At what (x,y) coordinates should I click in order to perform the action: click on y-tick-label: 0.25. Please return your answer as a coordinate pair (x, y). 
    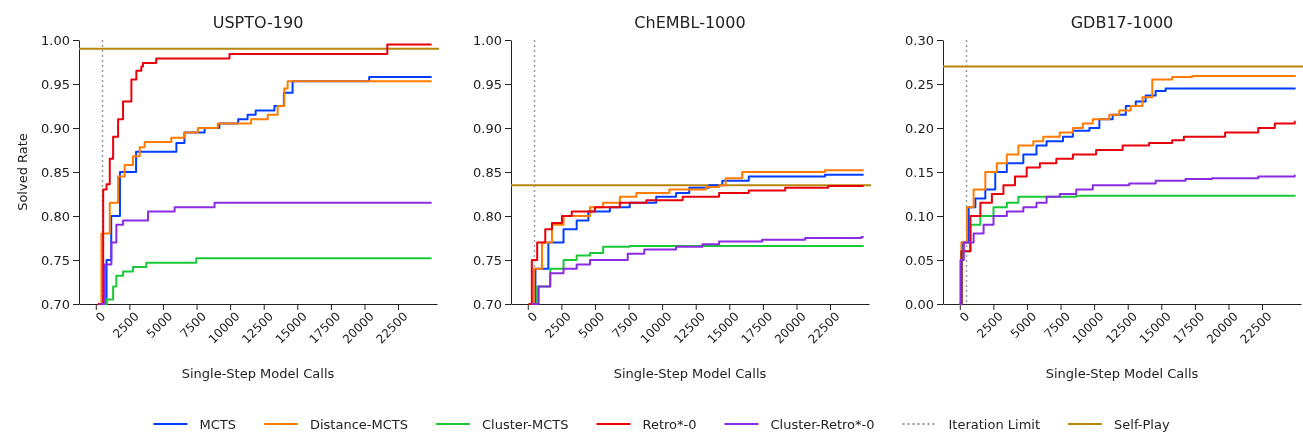
    Looking at the image, I should click on (919, 84).